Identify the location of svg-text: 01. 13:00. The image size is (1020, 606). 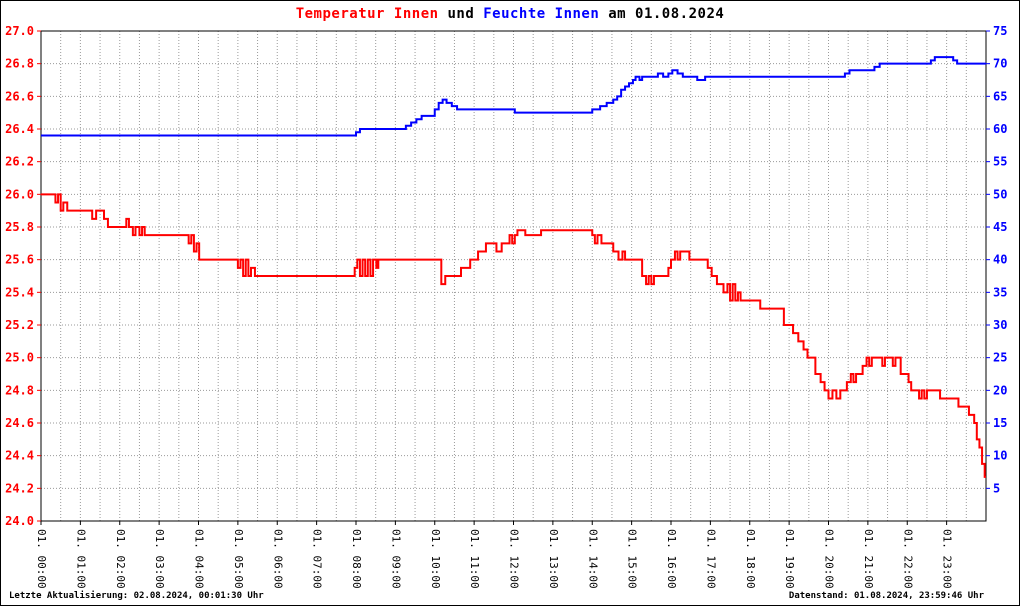
(553, 559).